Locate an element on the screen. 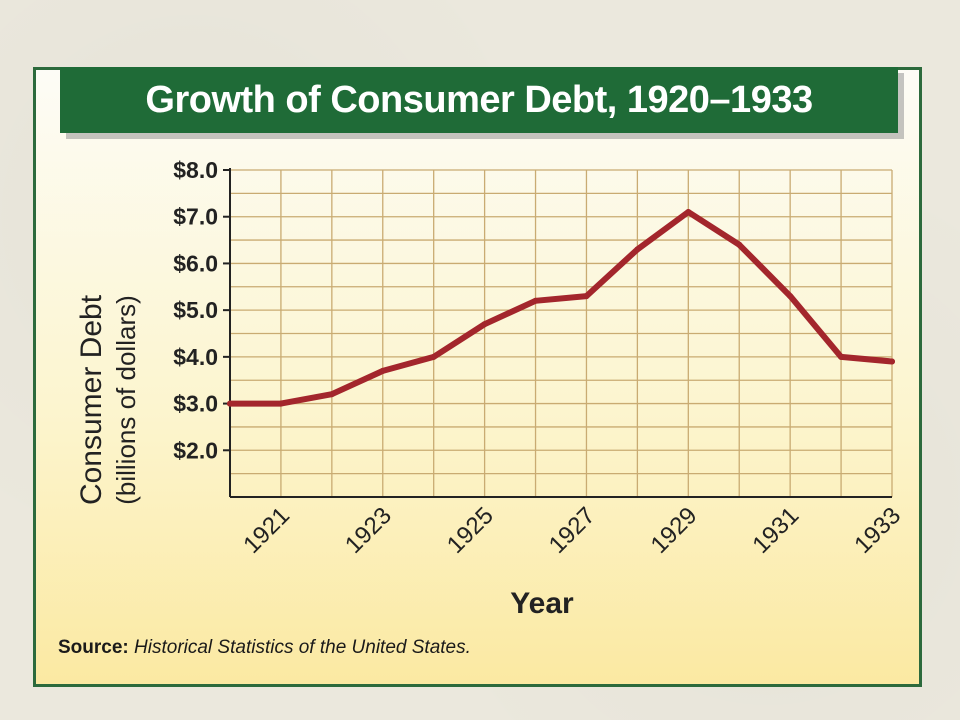 Image resolution: width=960 pixels, height=720 pixels. data-point-1932 is located at coordinates (841, 356).